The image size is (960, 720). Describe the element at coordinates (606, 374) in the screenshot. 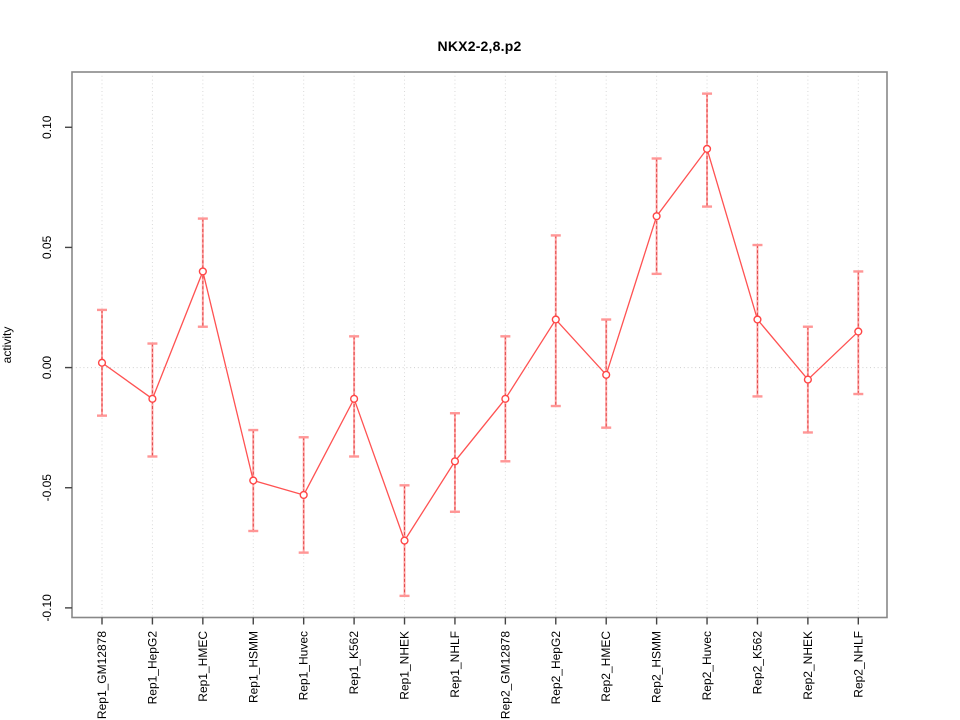

I see `data-point-Rep2_HMEC` at that location.